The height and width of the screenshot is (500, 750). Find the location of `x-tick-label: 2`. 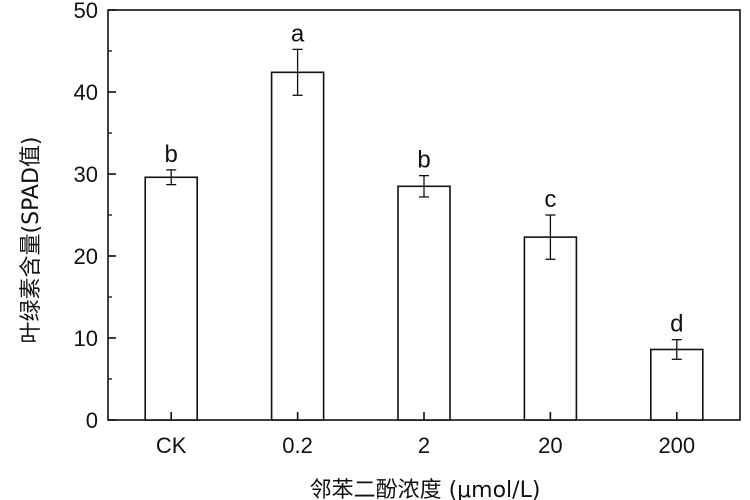

x-tick-label: 2 is located at coordinates (424, 445).